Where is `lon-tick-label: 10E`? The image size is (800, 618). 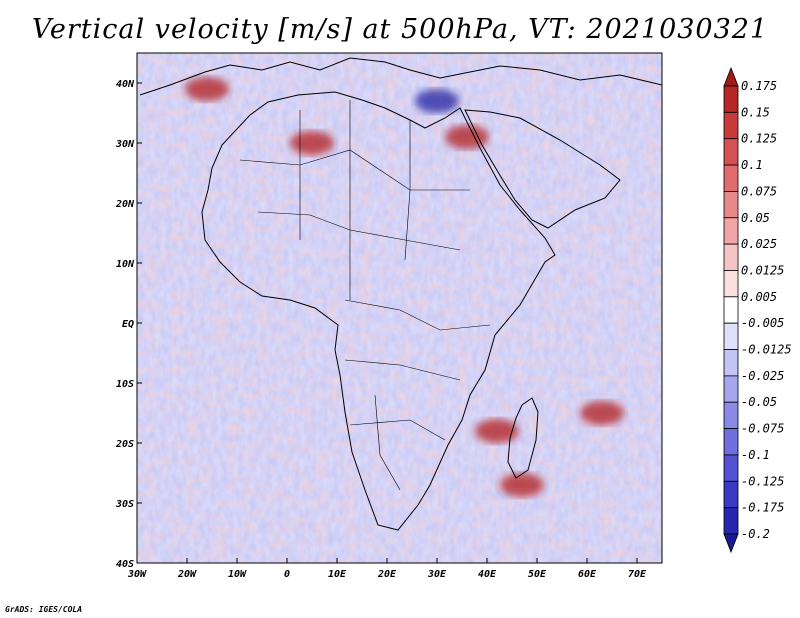
lon-tick-label: 10E is located at coordinates (337, 574).